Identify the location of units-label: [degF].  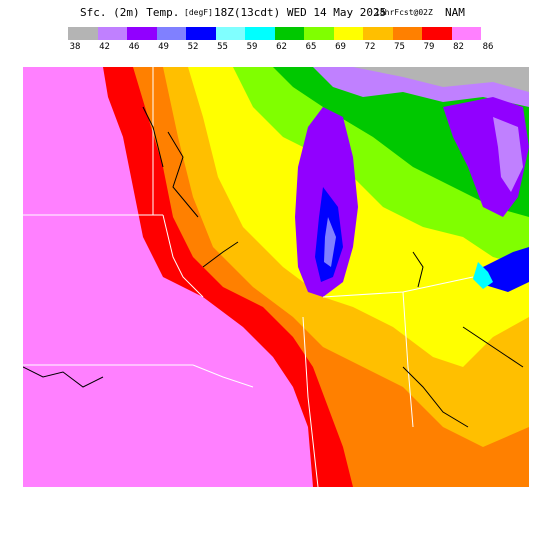
(198, 12).